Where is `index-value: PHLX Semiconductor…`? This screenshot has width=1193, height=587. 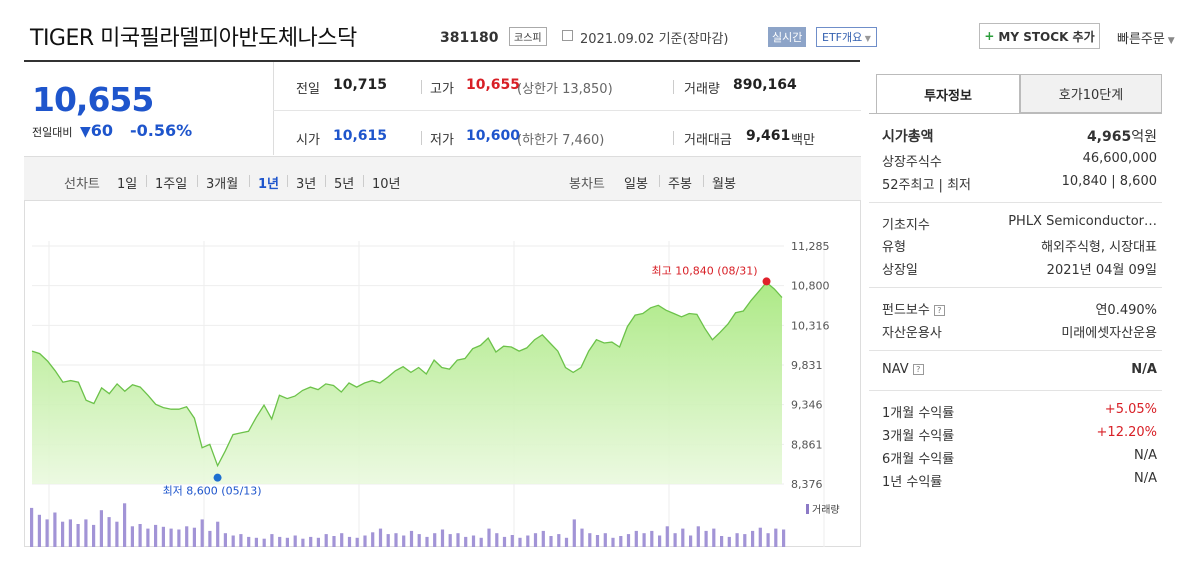
index-value: PHLX Semiconductor… is located at coordinates (1082, 221).